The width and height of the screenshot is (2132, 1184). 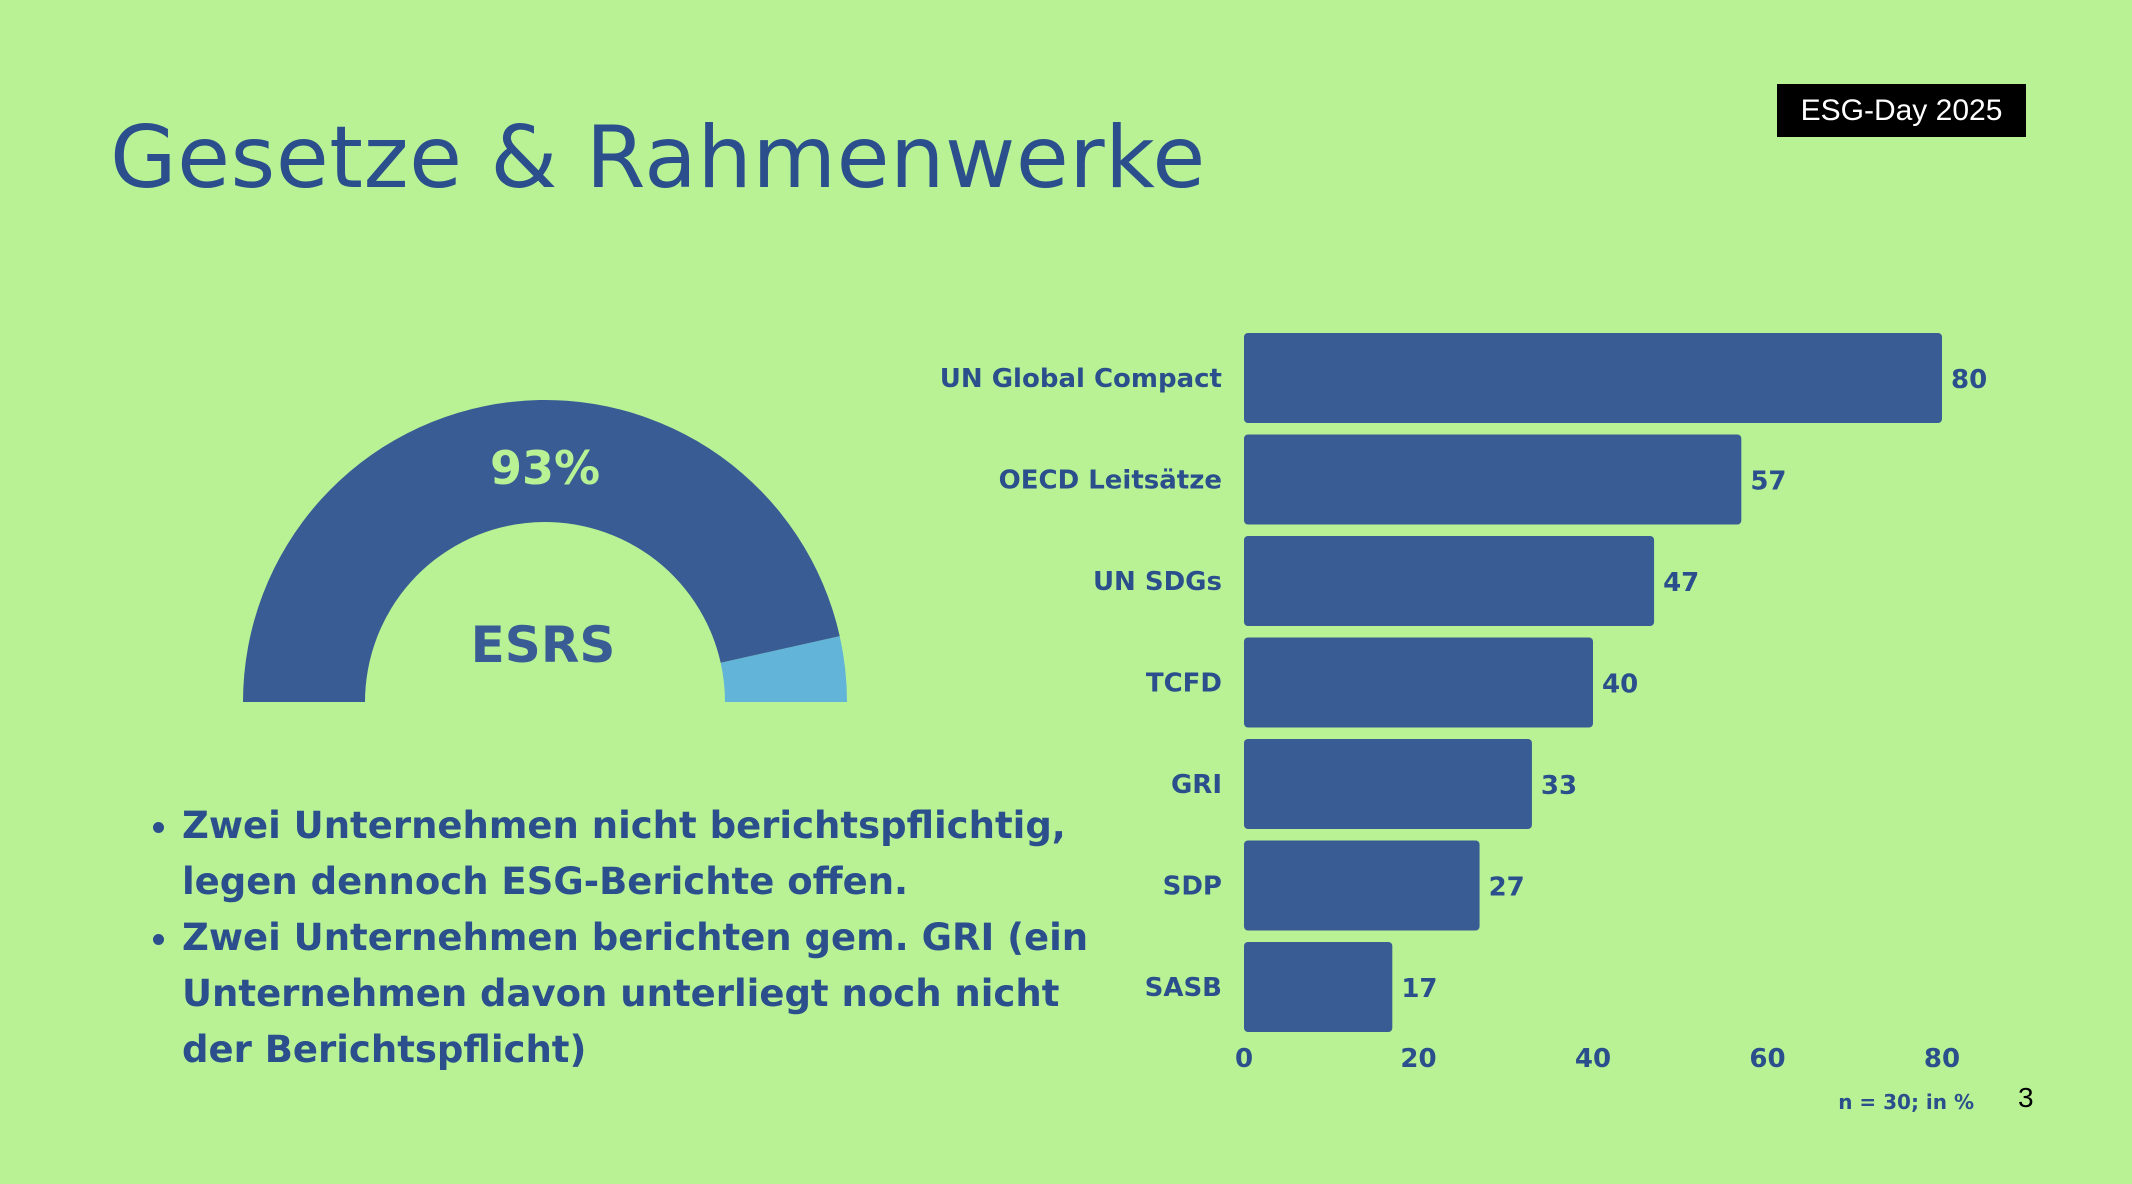 I want to click on data-label: 47, so click(x=1681, y=583).